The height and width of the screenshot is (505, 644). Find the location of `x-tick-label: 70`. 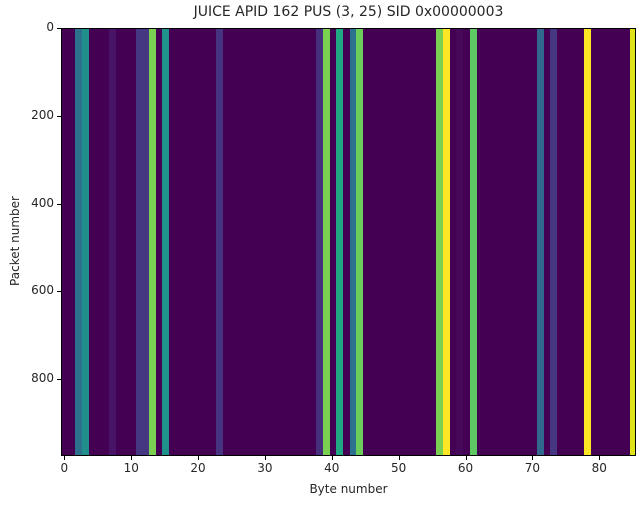

x-tick-label: 70 is located at coordinates (532, 468).